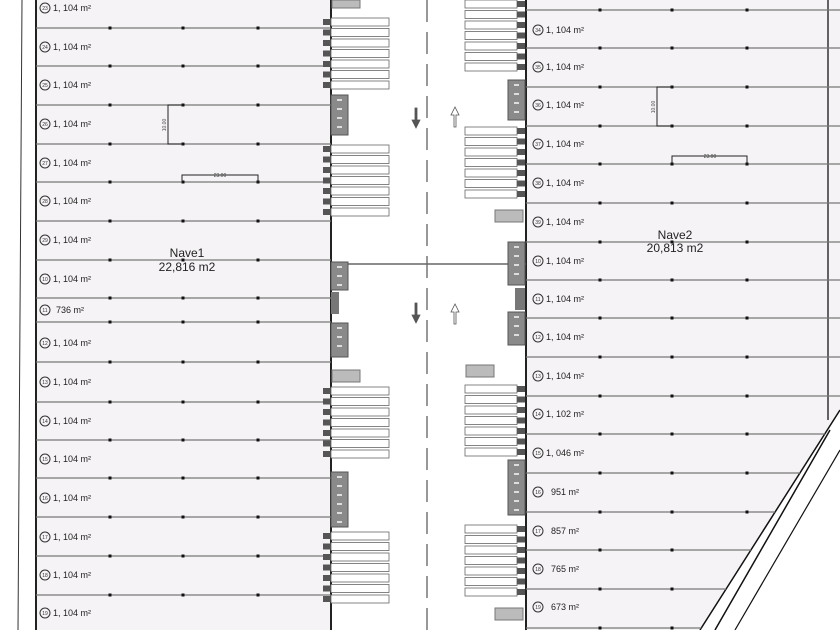 This screenshot has height=630, width=840. What do you see at coordinates (538, 68) in the screenshot?
I see `lot-number: 35` at bounding box center [538, 68].